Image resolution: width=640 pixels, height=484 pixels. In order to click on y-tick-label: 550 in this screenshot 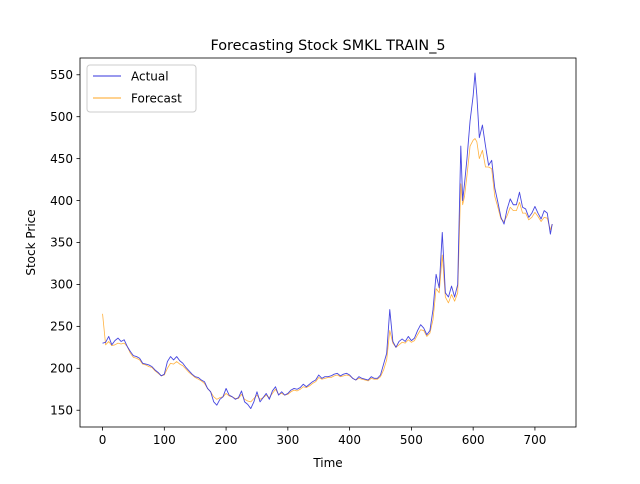, I will do `click(61, 75)`.